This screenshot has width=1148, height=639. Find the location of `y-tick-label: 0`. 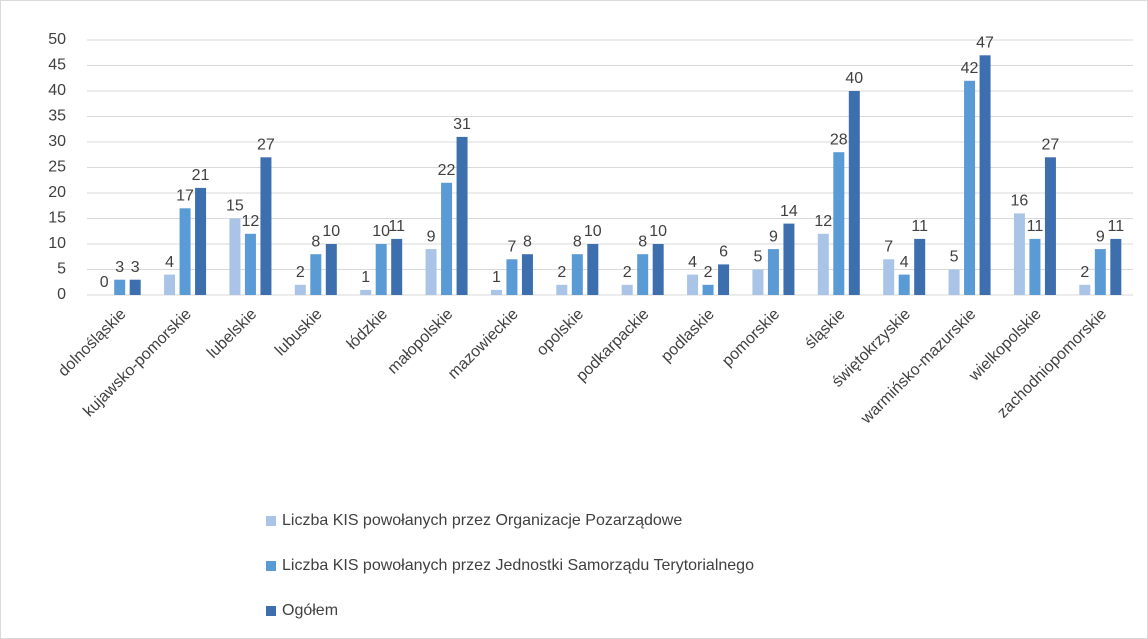

y-tick-label: 0 is located at coordinates (61, 294).